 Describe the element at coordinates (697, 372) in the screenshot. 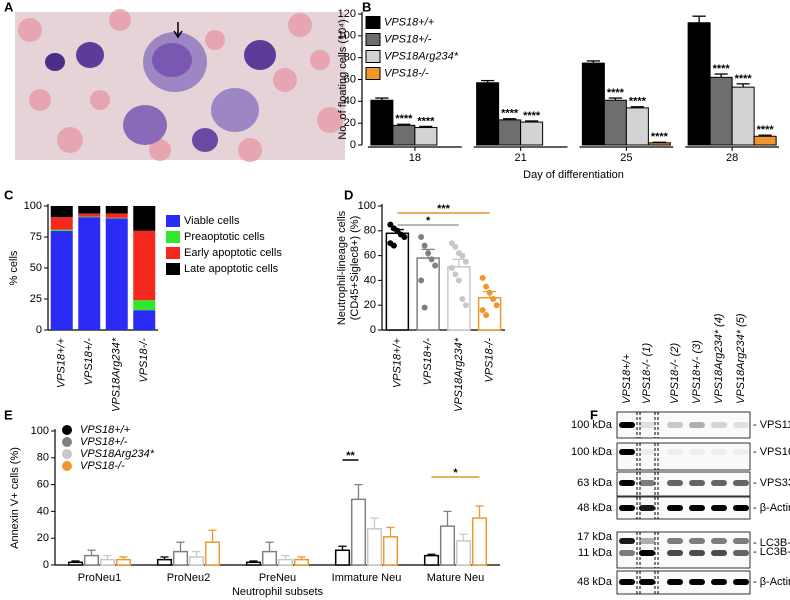

I see `lane-label: VPS18+/- (3)` at that location.